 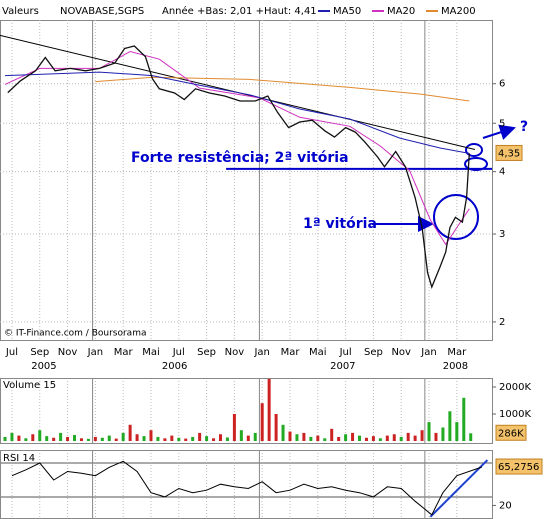 What do you see at coordinates (509, 153) in the screenshot?
I see `last-value-label: 4,35` at bounding box center [509, 153].